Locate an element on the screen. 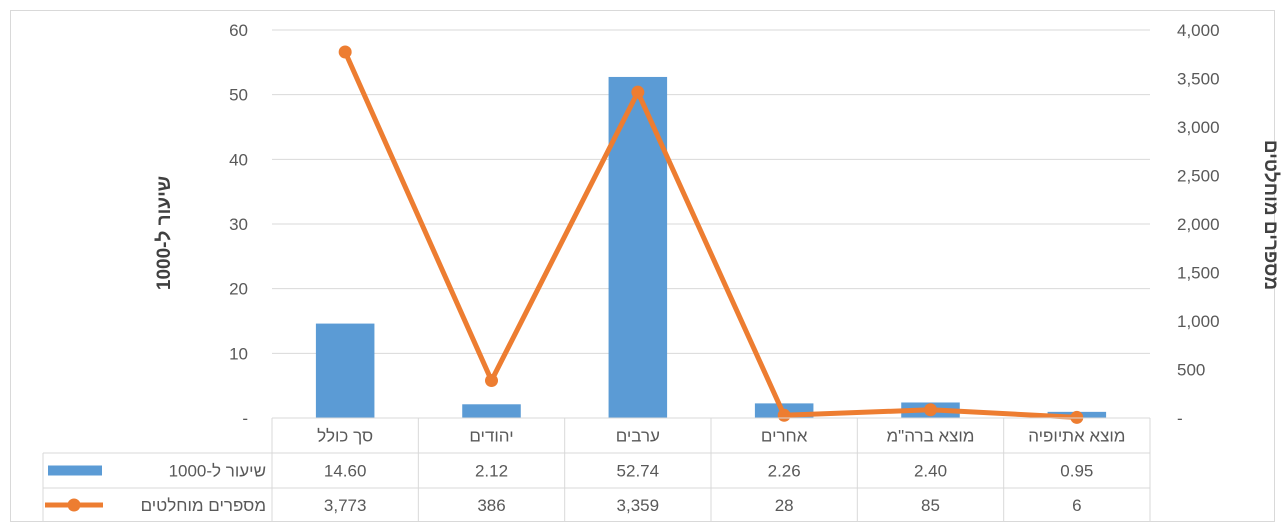 Image resolution: width=1282 pixels, height=522 pixels. legend-key-marker is located at coordinates (74, 505).